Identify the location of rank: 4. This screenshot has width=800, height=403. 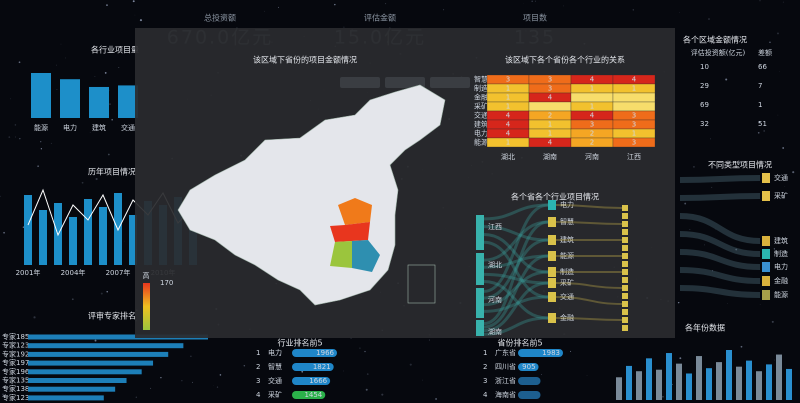
(485, 395).